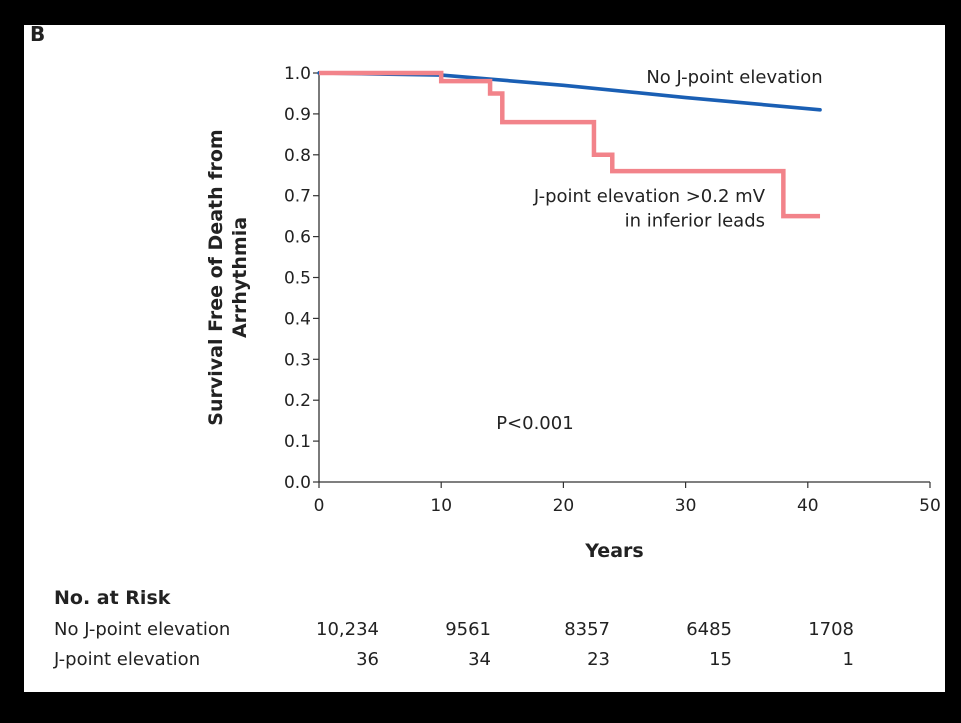 The width and height of the screenshot is (961, 723). Describe the element at coordinates (112, 598) in the screenshot. I see `risk-table-title: No. at Risk` at that location.